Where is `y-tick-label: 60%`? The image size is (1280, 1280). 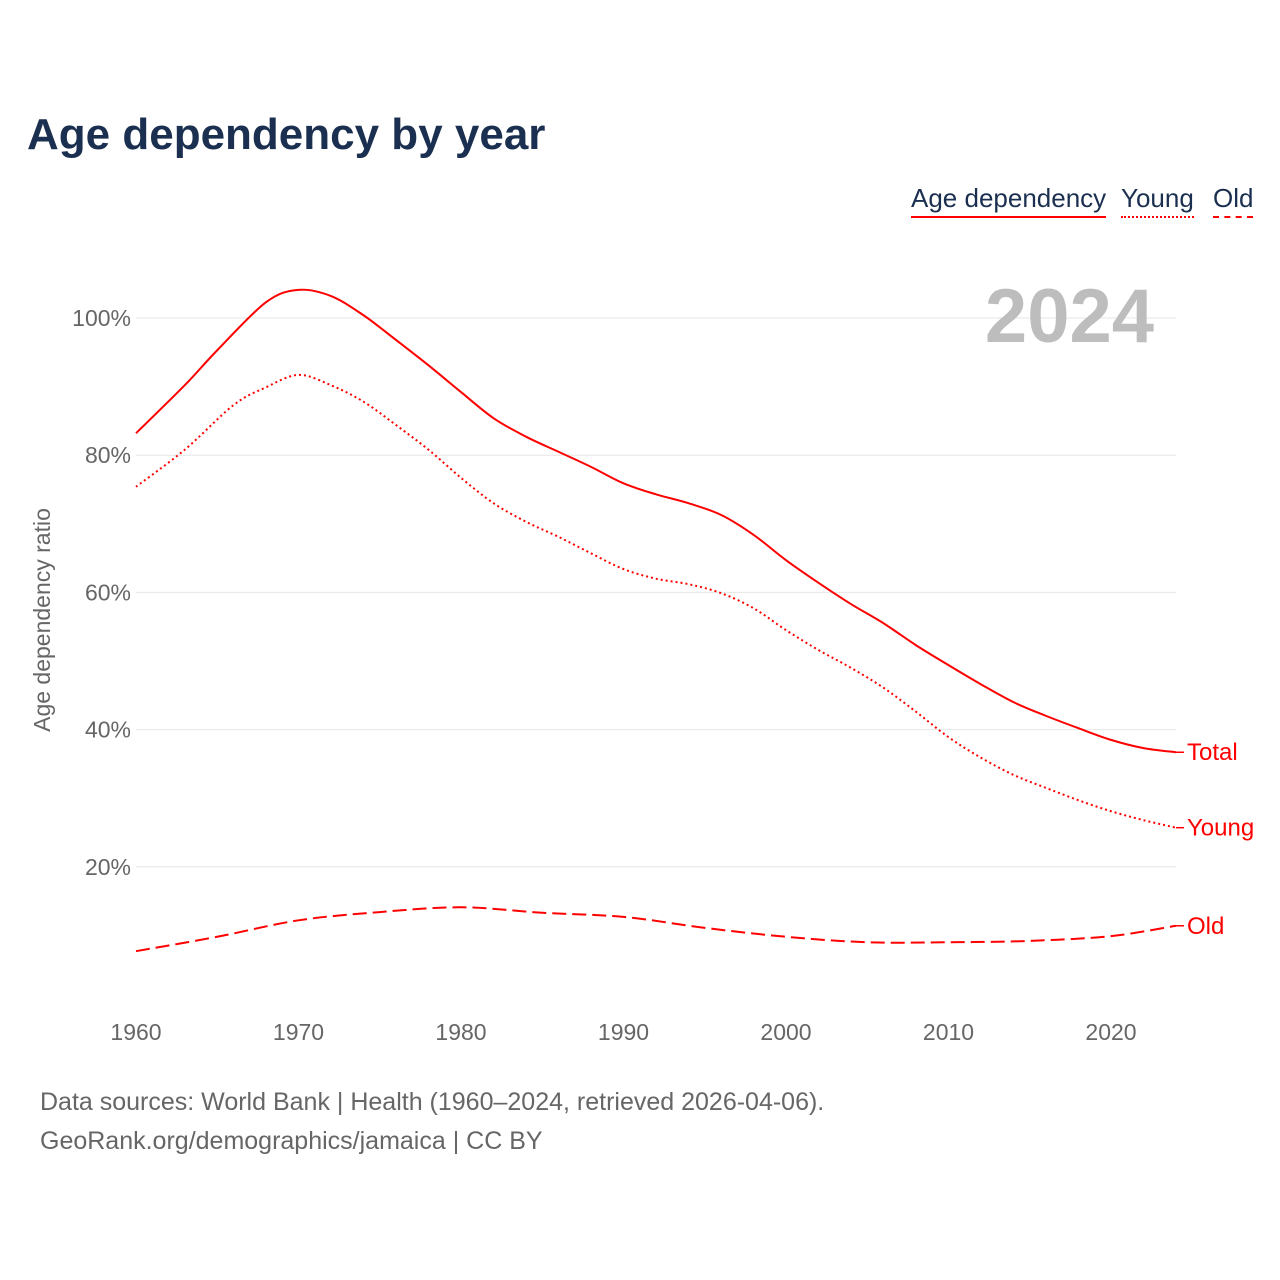 y-tick-label: 60% is located at coordinates (108, 592).